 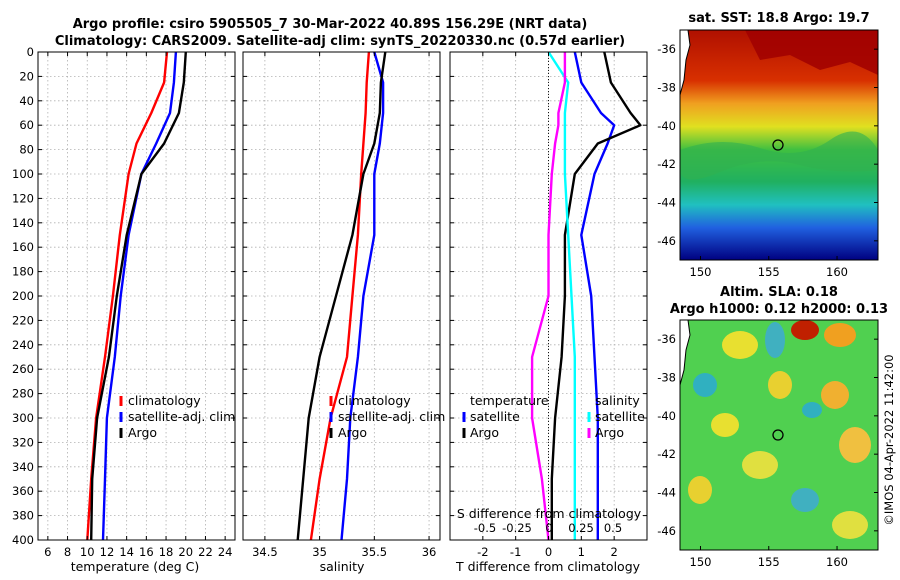 I want to click on x-tick-label: 20, so click(x=185, y=552).